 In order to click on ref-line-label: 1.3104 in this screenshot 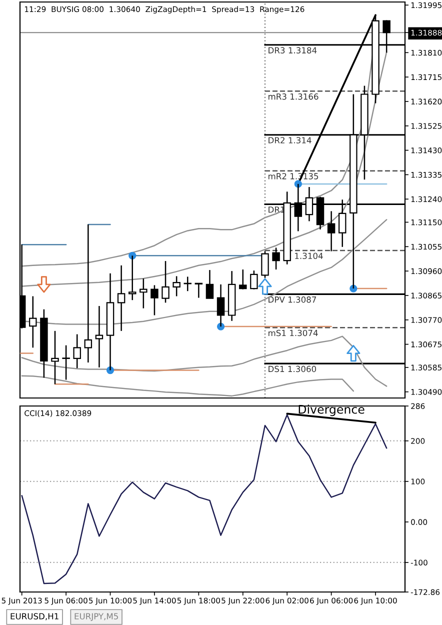, I will do `click(309, 256)`.